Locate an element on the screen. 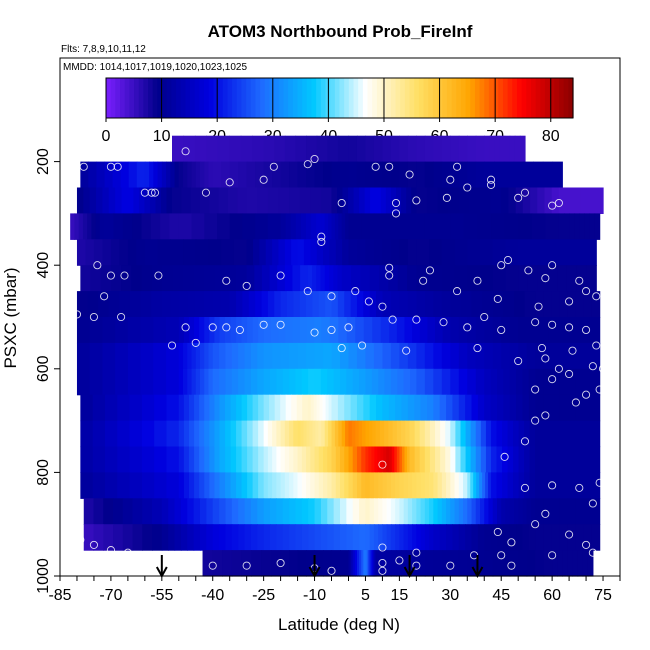 This screenshot has width=650, height=650. y-tick-label: 800 is located at coordinates (43, 472).